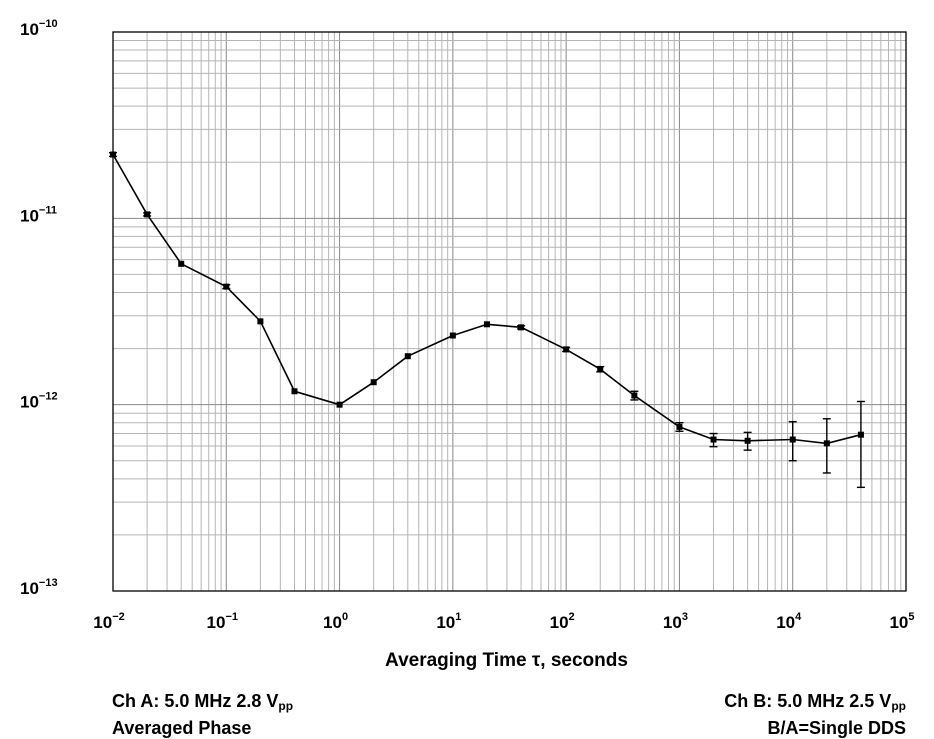 The image size is (934, 739). What do you see at coordinates (562, 621) in the screenshot?
I see `x-tick-label: 10²` at bounding box center [562, 621].